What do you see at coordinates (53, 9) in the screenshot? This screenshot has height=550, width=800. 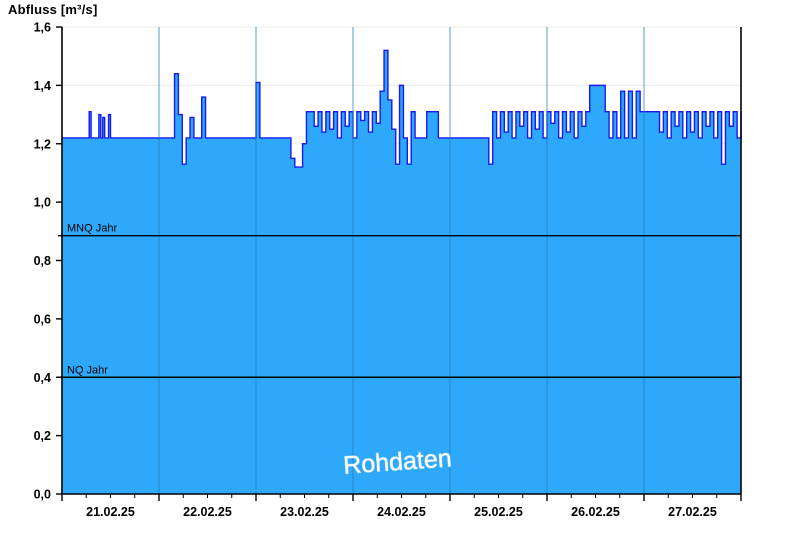 I see `y-axis-title: Abfluss [m³/s]` at bounding box center [53, 9].